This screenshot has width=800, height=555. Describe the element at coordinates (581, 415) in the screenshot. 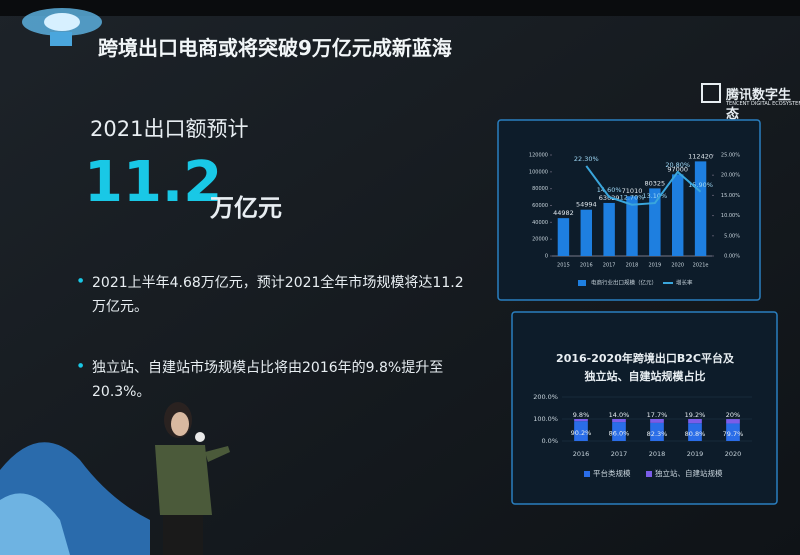

I see `data-label: 9.8%` at that location.